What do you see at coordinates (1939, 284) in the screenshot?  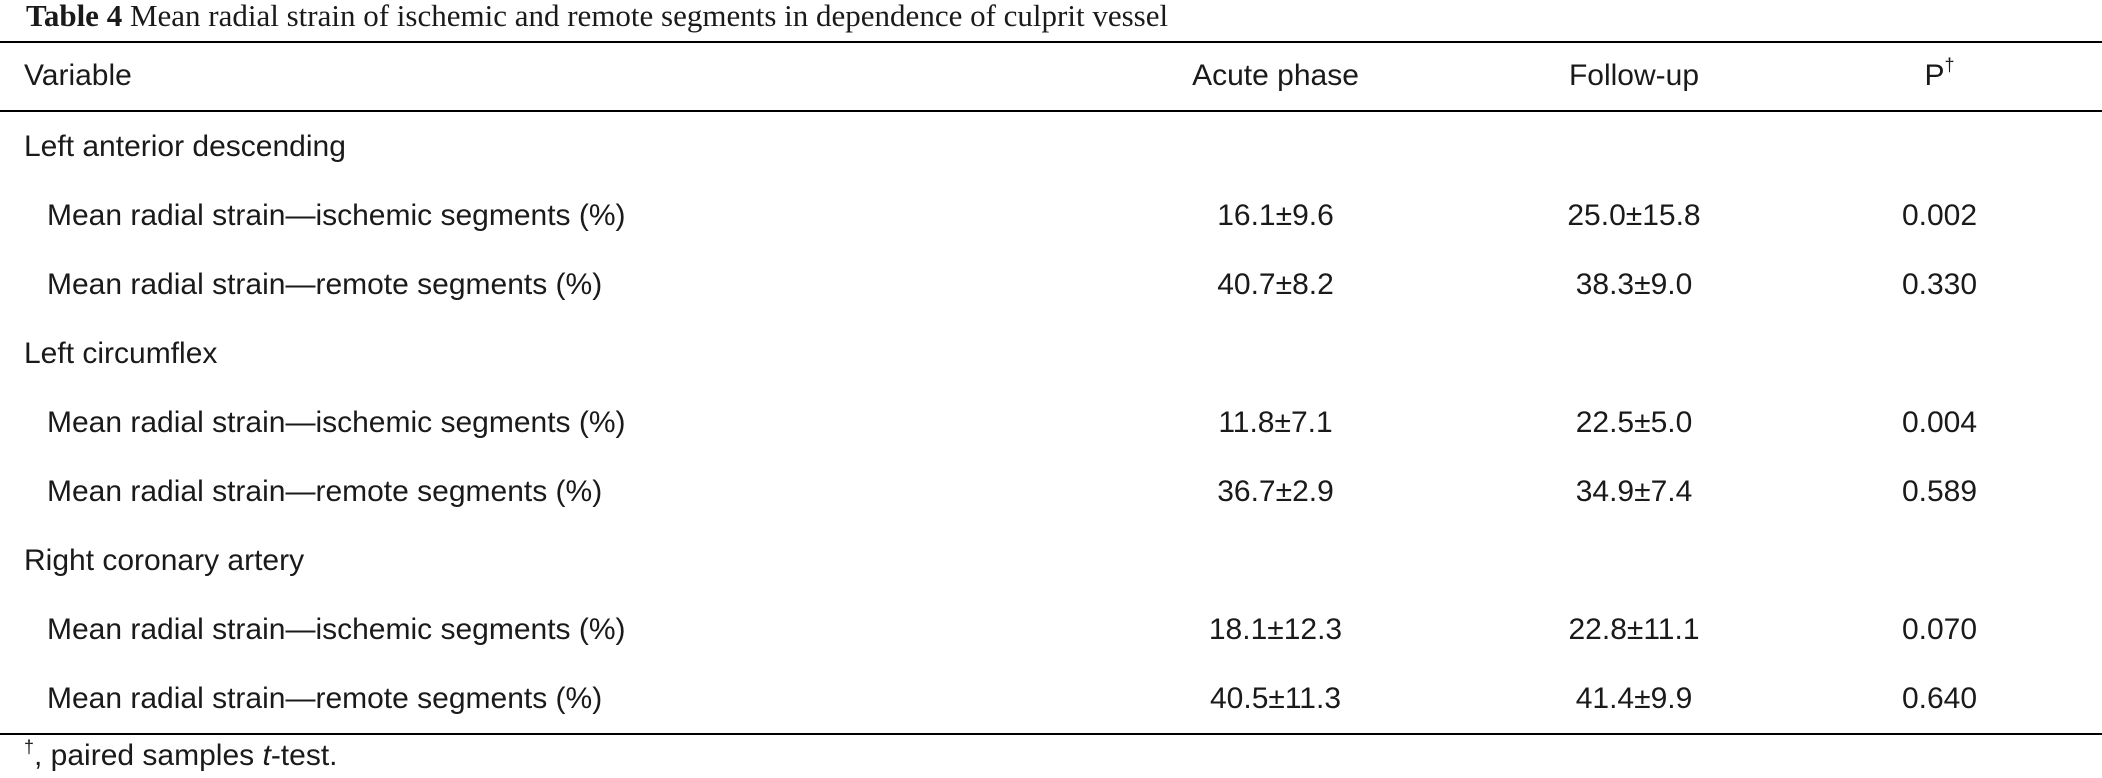 I see `cell-p: 0.330` at bounding box center [1939, 284].